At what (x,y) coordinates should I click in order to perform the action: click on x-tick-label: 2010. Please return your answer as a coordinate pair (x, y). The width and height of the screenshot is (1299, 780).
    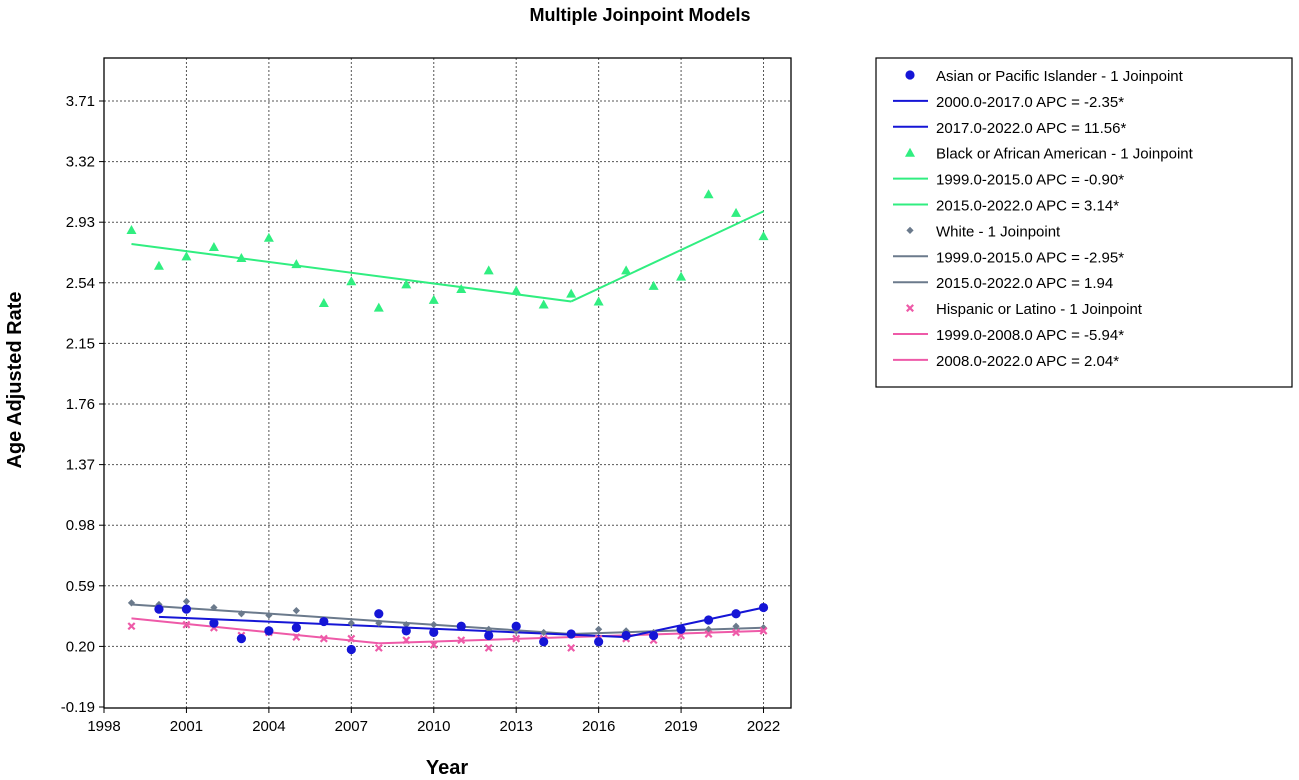
    Looking at the image, I should click on (433, 726).